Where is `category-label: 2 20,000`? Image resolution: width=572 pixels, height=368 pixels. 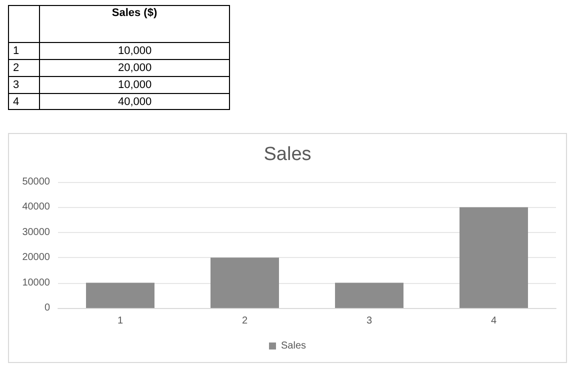
category-label: 2 20,000 is located at coordinates (82, 68).